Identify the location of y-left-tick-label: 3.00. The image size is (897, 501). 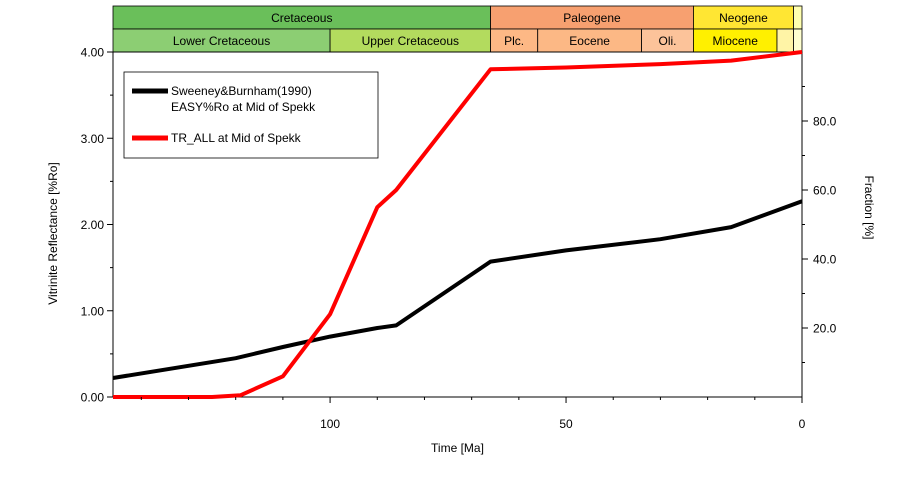
(93, 139).